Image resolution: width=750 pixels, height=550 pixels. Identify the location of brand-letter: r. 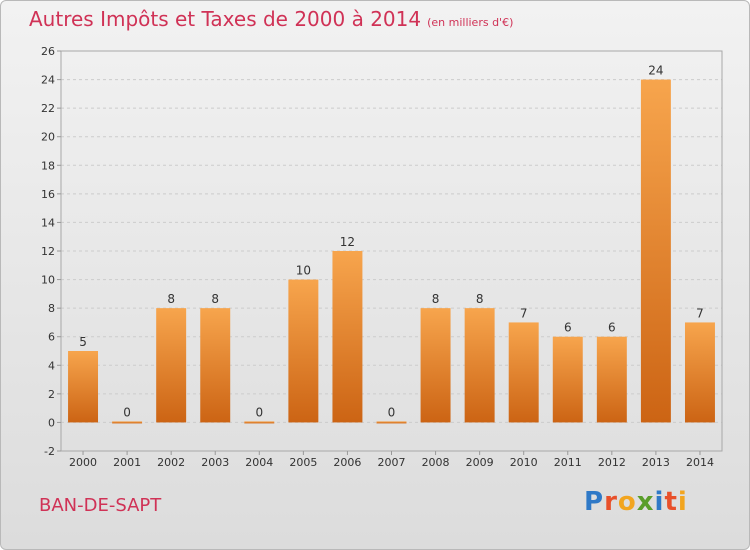
(611, 502).